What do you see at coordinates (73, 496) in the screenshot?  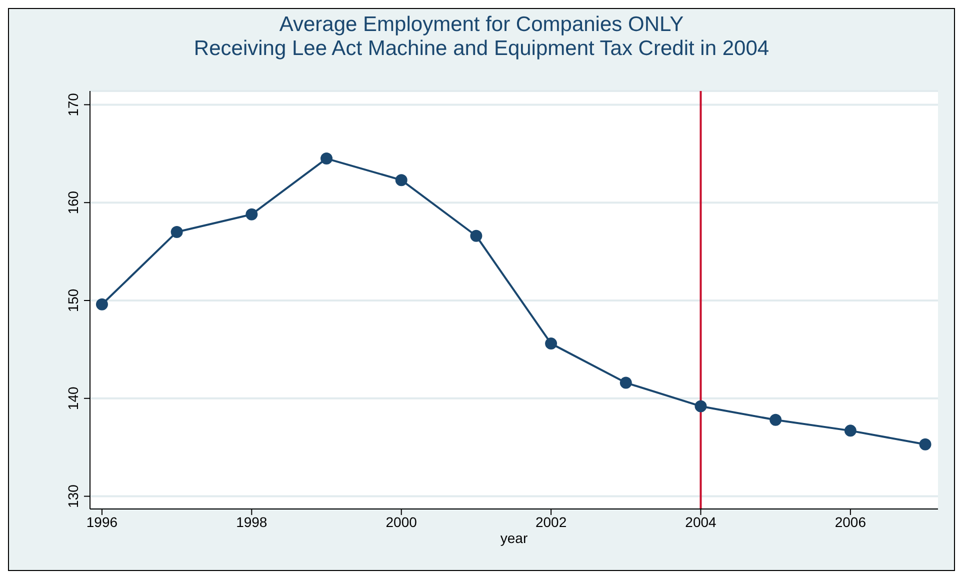 I see `y-tick-label: 130` at bounding box center [73, 496].